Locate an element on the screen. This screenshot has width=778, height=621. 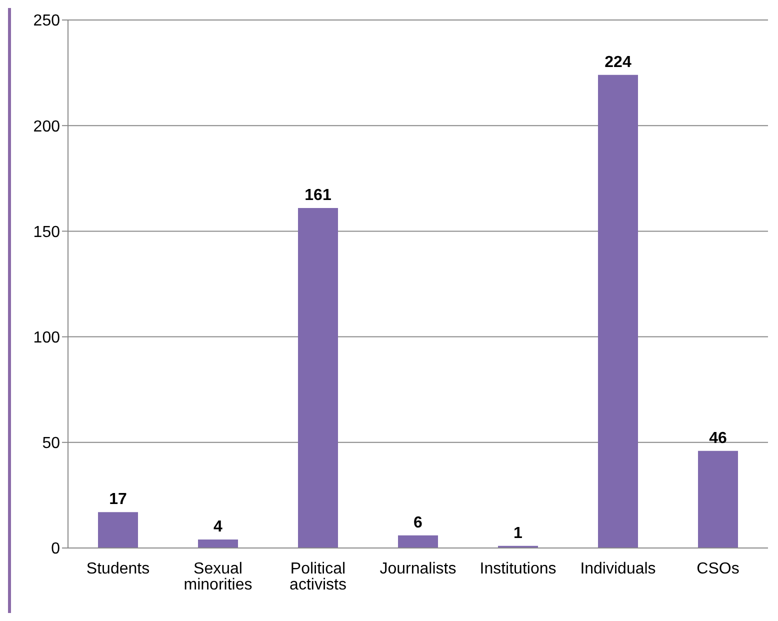
y-tick-label: 250 is located at coordinates (46, 21).